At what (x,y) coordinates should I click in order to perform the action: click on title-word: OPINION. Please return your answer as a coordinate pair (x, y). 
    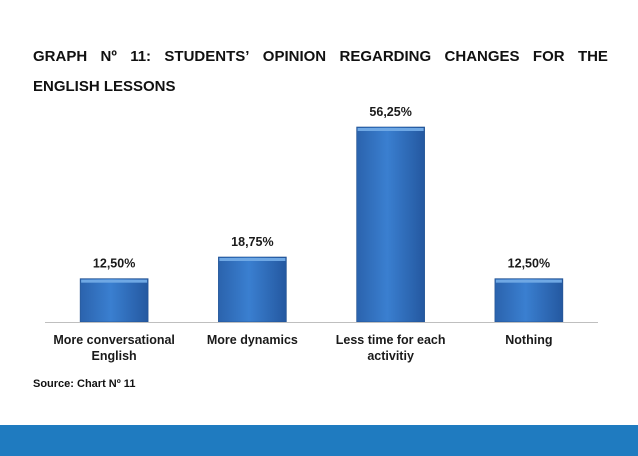
    Looking at the image, I should click on (294, 56).